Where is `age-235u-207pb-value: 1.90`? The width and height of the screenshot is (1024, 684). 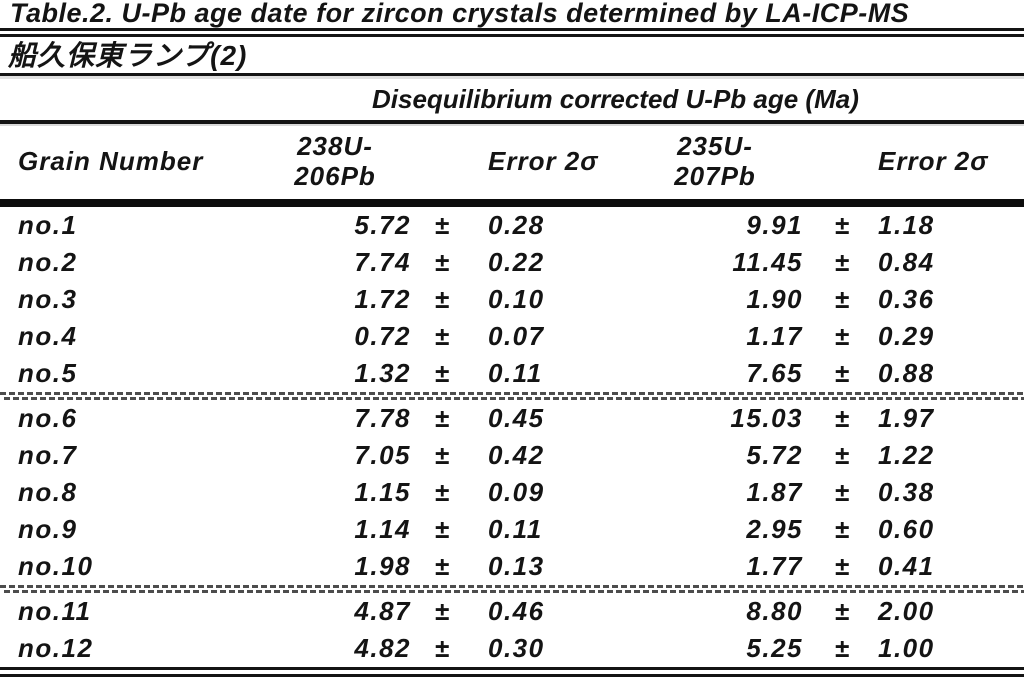
age-235u-207pb-value: 1.90 is located at coordinates (774, 299).